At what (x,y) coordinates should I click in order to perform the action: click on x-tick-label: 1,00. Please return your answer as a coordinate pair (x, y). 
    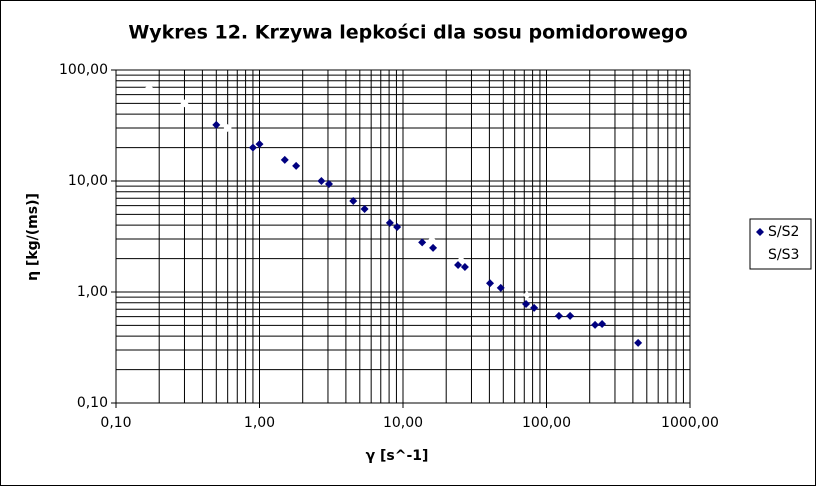
    Looking at the image, I should click on (259, 423).